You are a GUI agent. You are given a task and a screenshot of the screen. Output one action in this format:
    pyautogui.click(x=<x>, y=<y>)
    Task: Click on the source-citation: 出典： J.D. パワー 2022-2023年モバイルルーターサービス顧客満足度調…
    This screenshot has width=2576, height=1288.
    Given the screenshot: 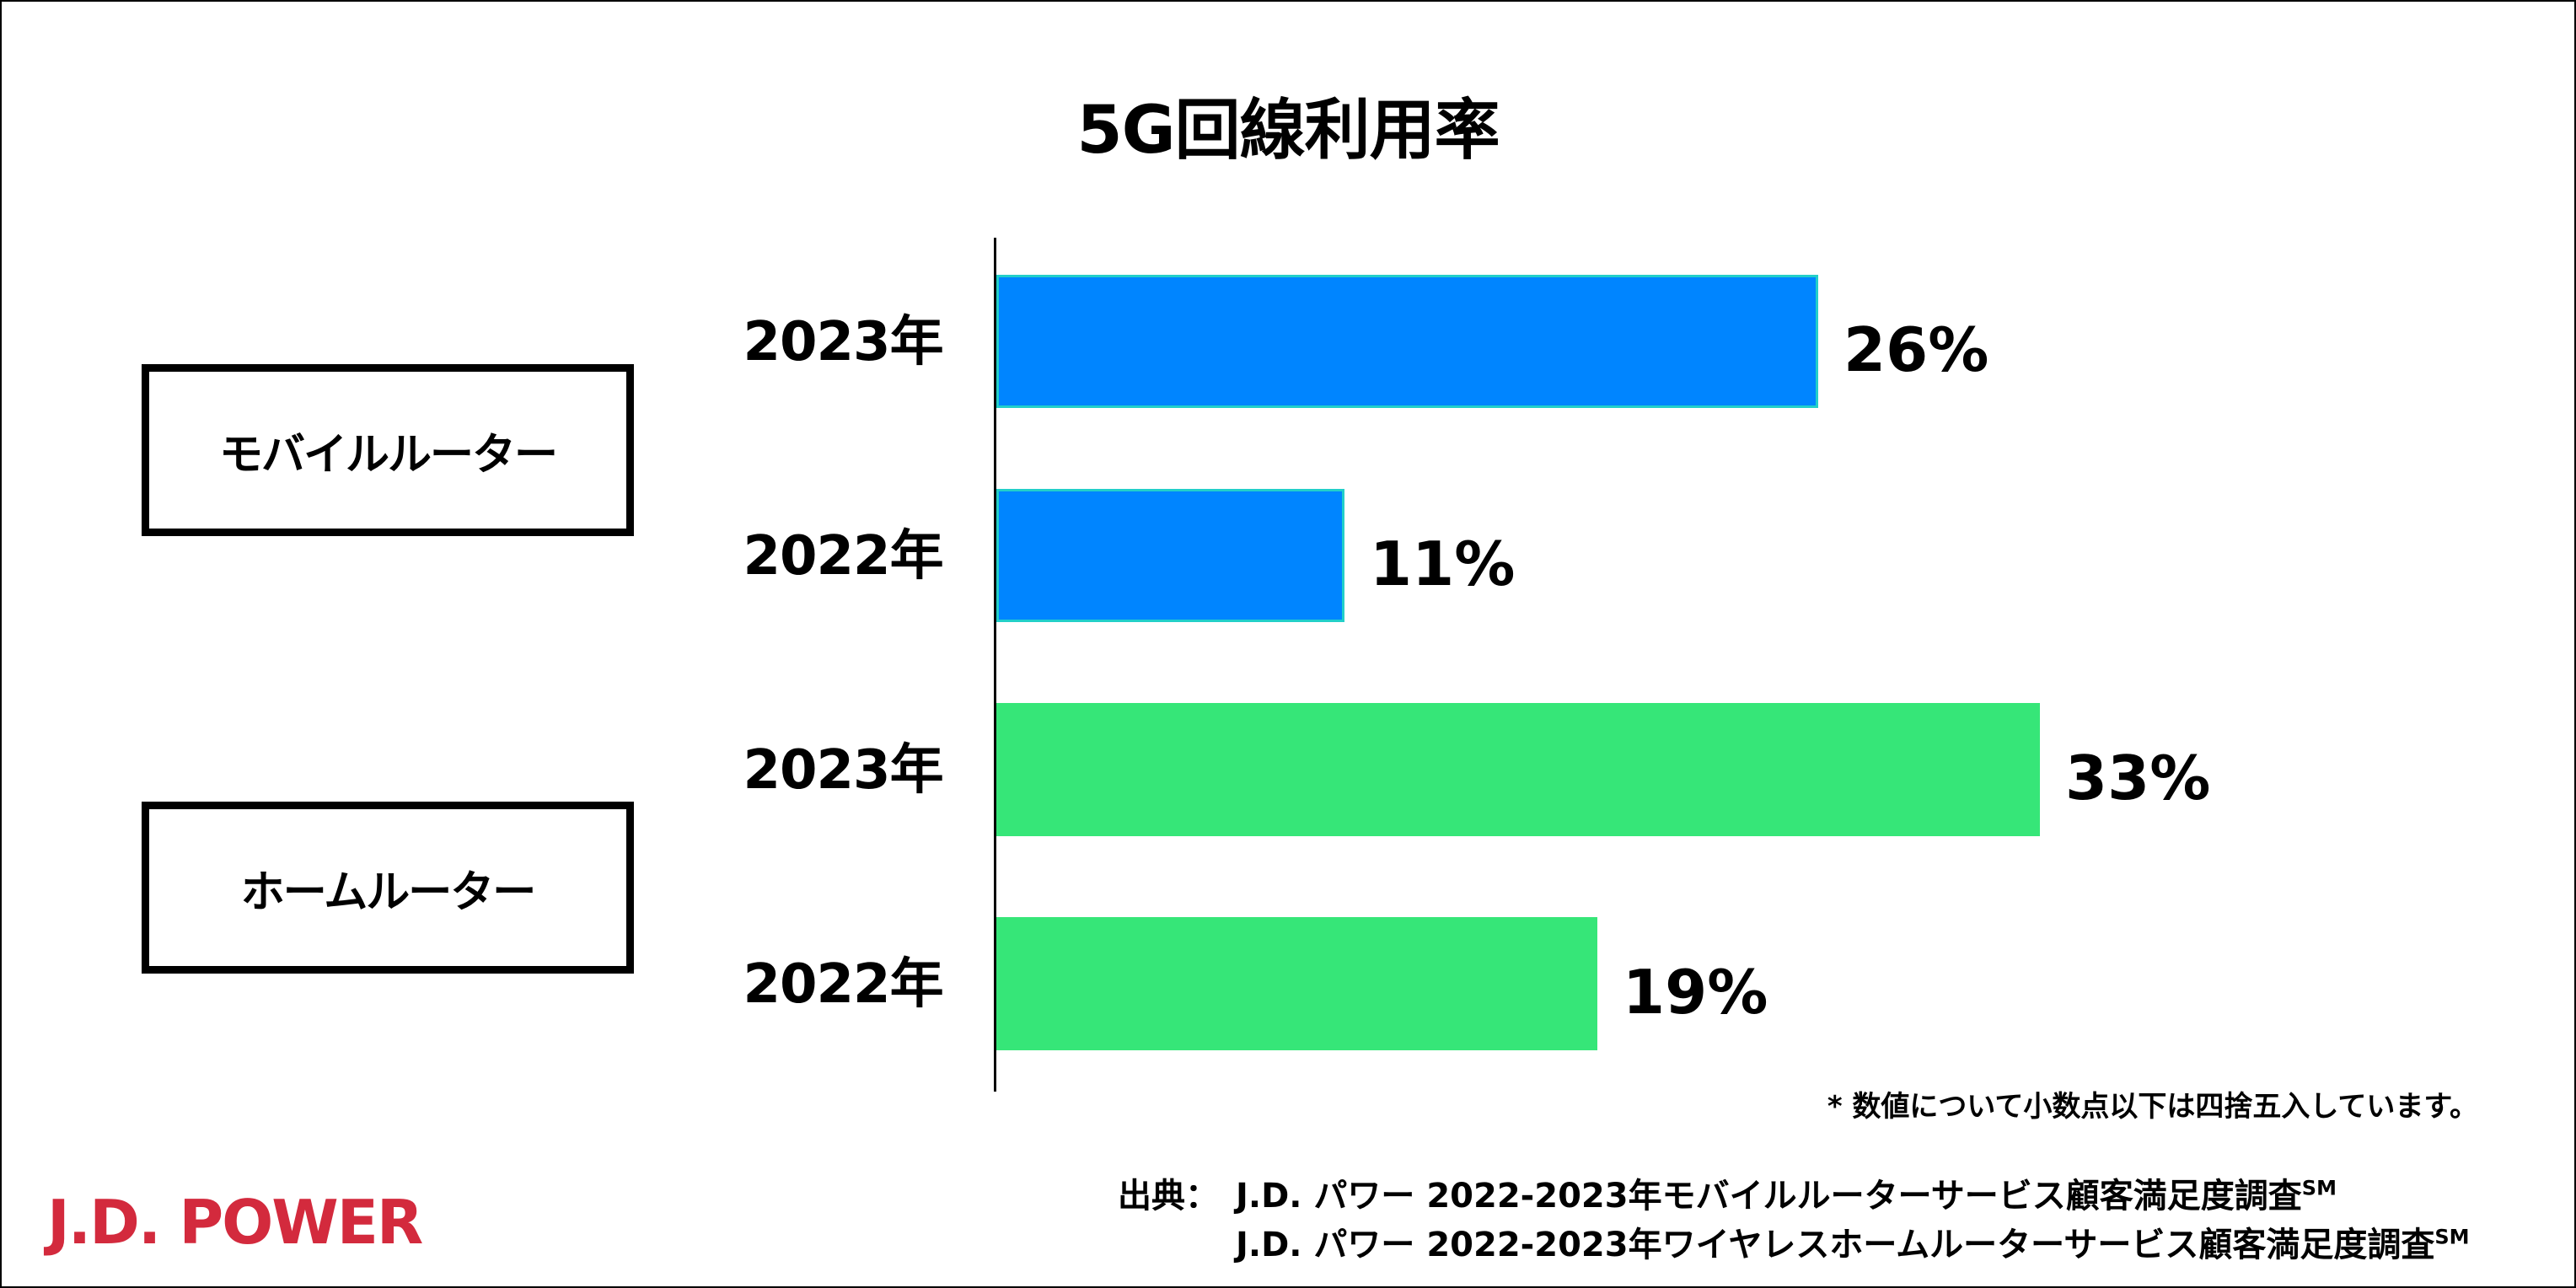 What is the action you would take?
    pyautogui.click(x=1794, y=1220)
    